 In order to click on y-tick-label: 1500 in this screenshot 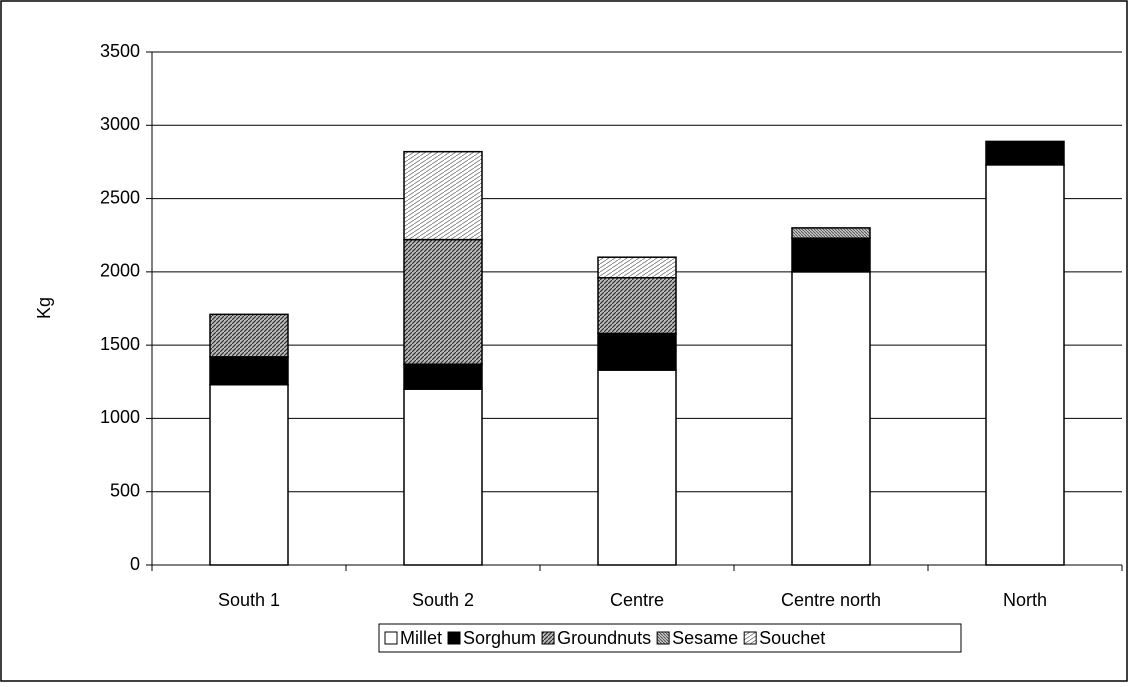, I will do `click(120, 344)`.